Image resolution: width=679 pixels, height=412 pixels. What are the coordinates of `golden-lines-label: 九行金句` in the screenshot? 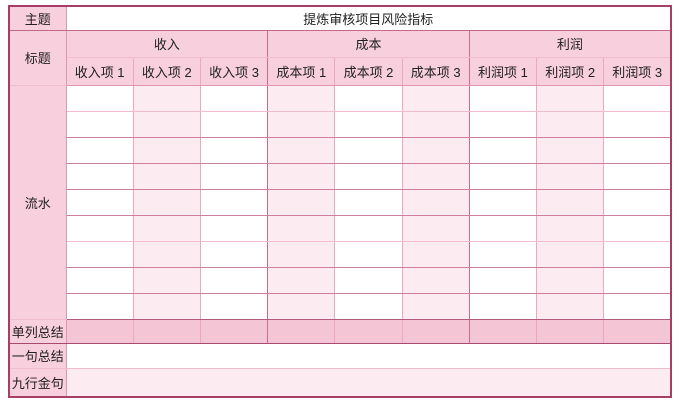 It's located at (37, 382).